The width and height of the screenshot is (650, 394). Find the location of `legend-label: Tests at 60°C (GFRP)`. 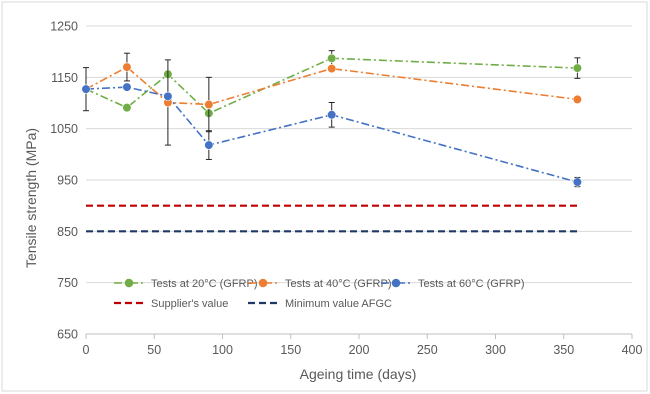

legend-label: Tests at 60°C (GFRP) is located at coordinates (471, 284).